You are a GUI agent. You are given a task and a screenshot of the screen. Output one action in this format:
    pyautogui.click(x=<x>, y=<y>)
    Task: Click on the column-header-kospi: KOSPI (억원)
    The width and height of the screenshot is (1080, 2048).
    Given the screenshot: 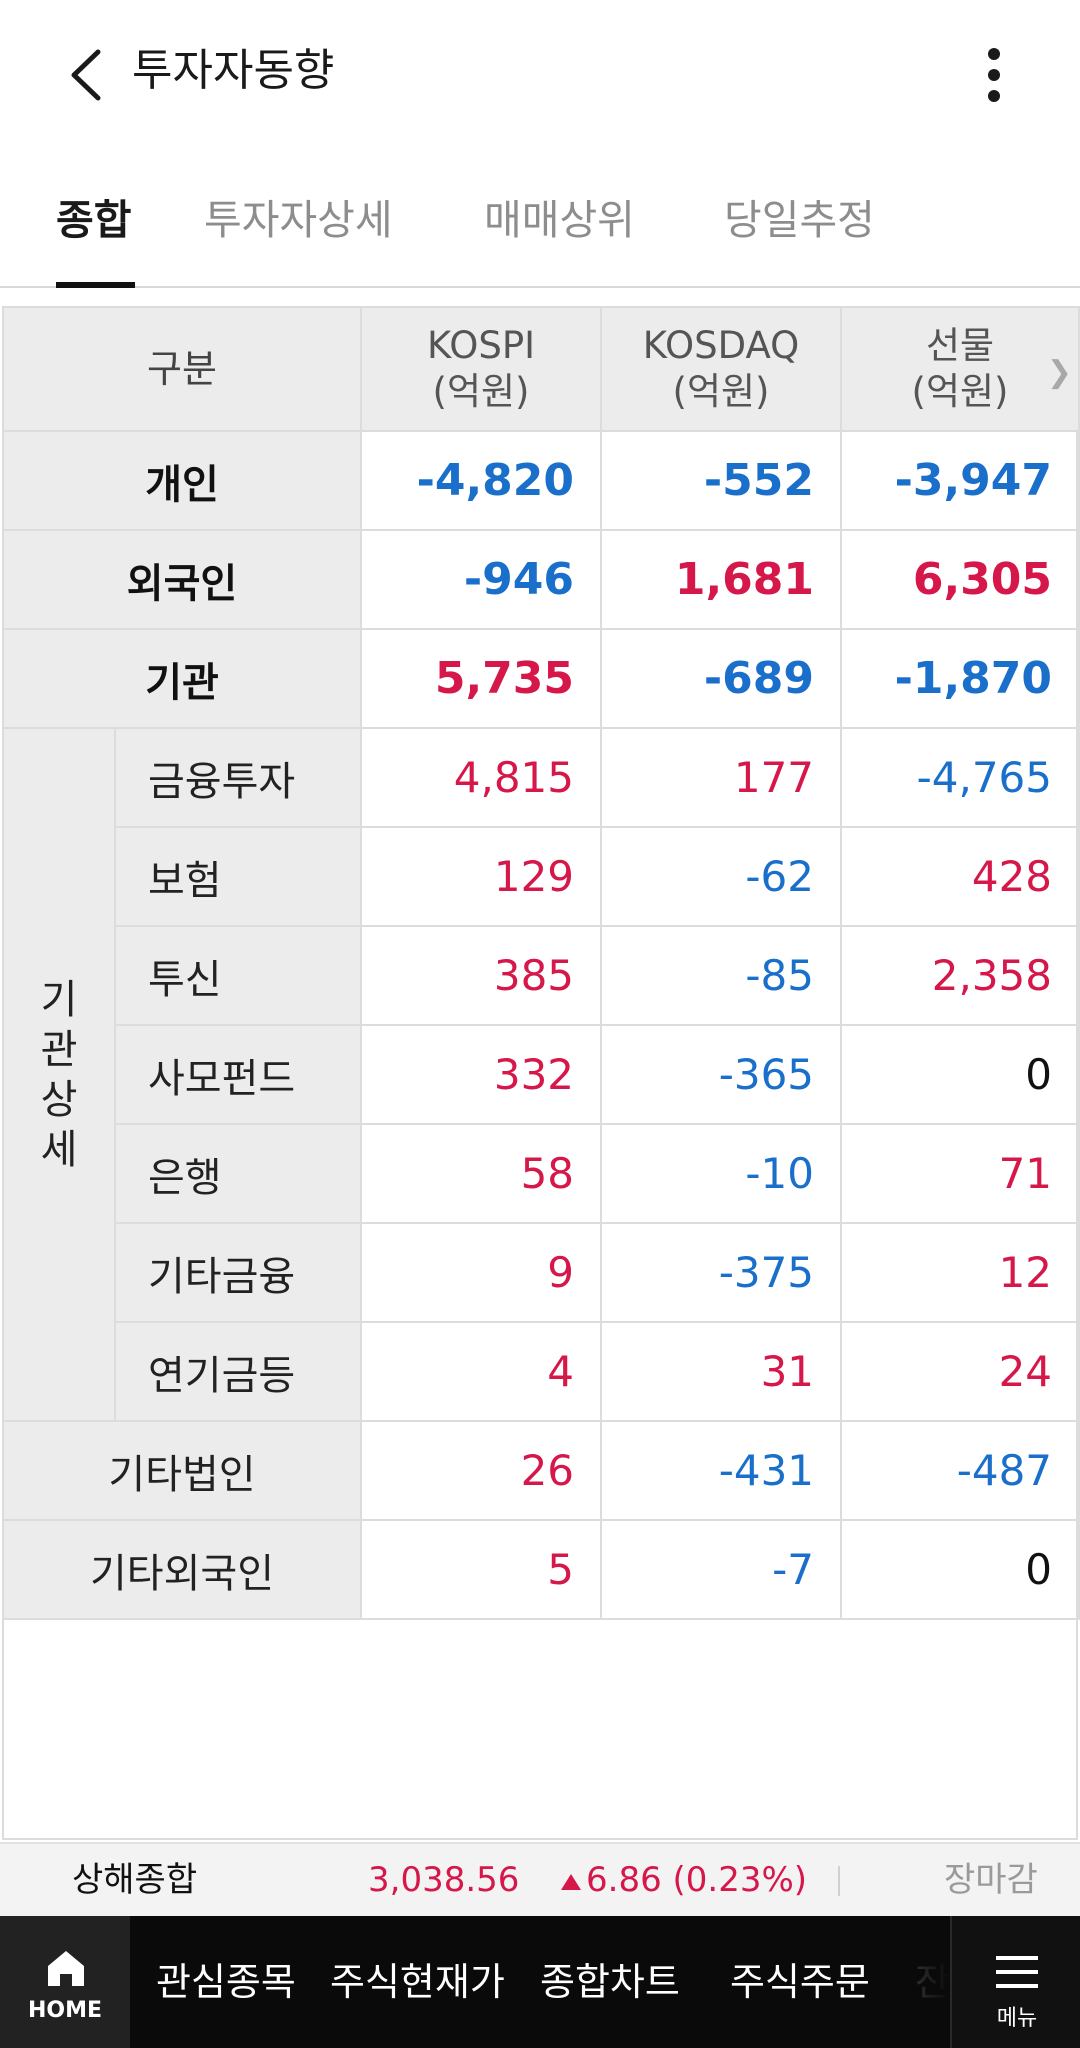 What is the action you would take?
    pyautogui.click(x=481, y=369)
    